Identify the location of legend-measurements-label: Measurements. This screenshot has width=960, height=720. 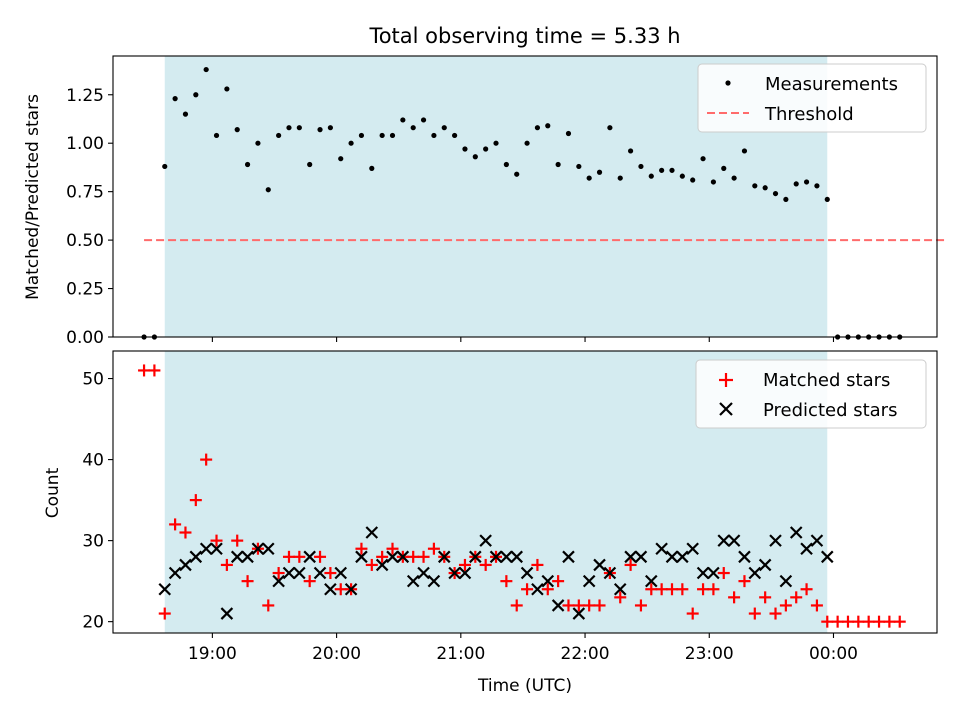
(831, 84).